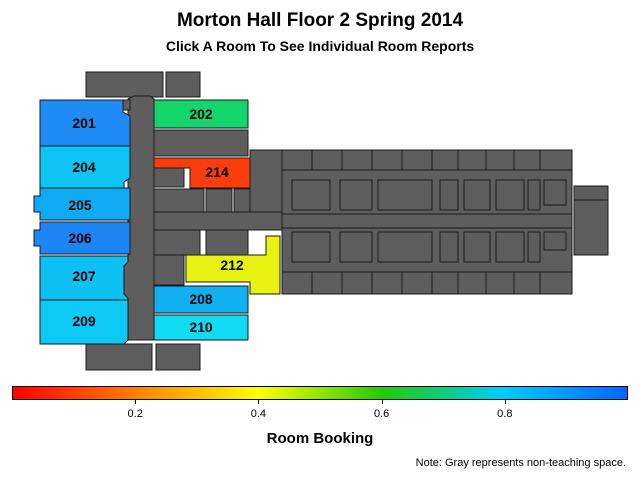 The width and height of the screenshot is (640, 480). I want to click on room-208: 208, so click(201, 299).